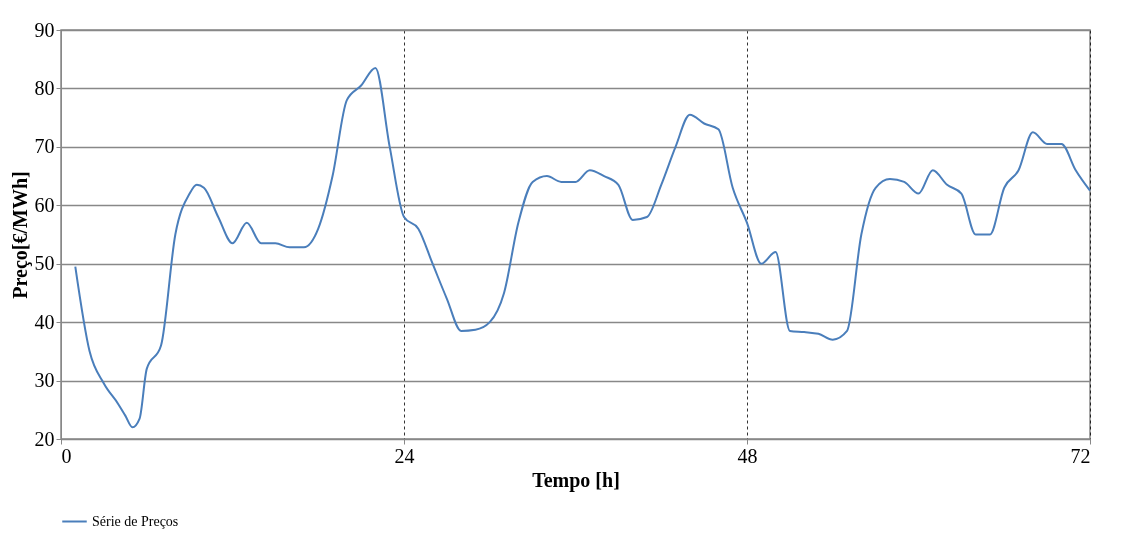 The width and height of the screenshot is (1141, 534). Describe the element at coordinates (1080, 455) in the screenshot. I see `x-tick-label: 72` at that location.